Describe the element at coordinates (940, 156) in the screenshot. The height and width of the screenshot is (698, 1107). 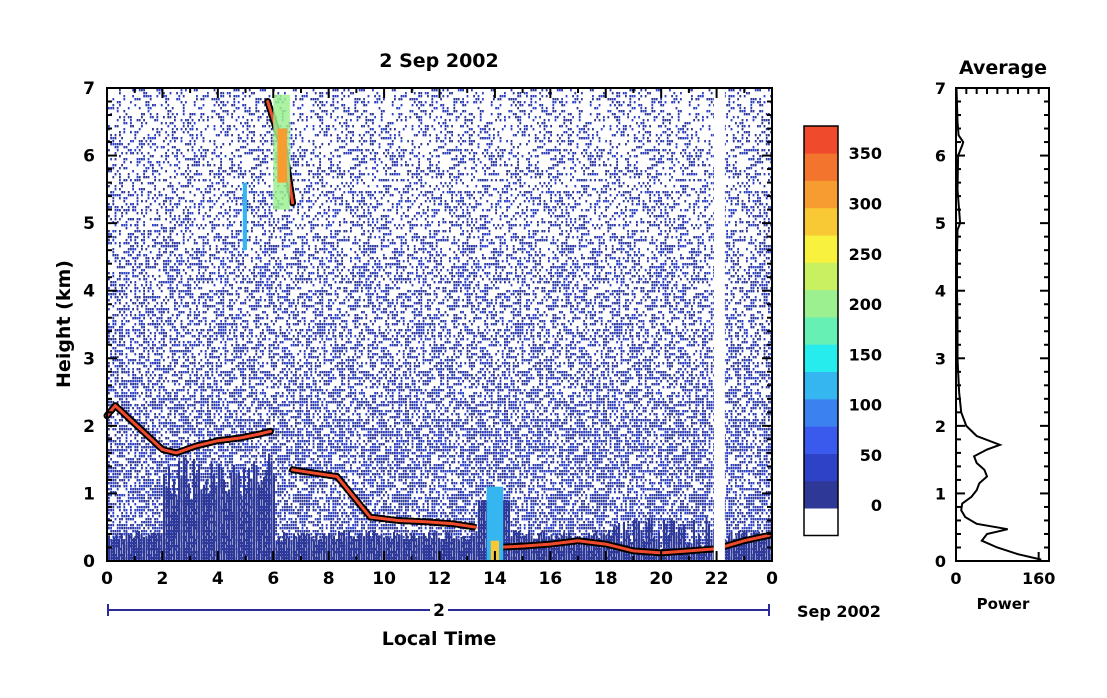
I see `avg-y-tick-label: 6` at that location.